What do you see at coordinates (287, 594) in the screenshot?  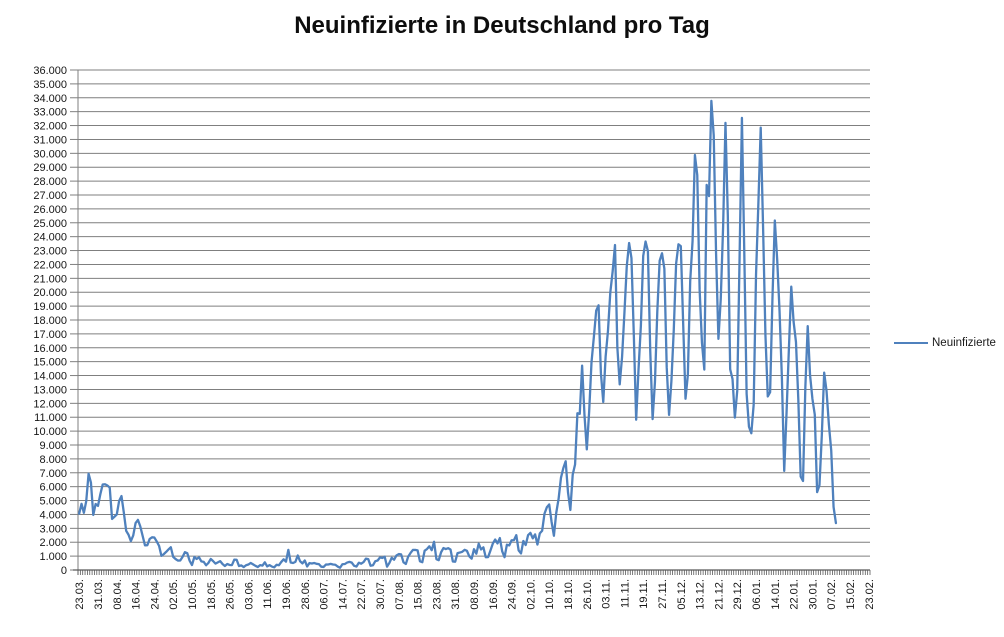 I see `svg-text: 19.06.` at bounding box center [287, 594].